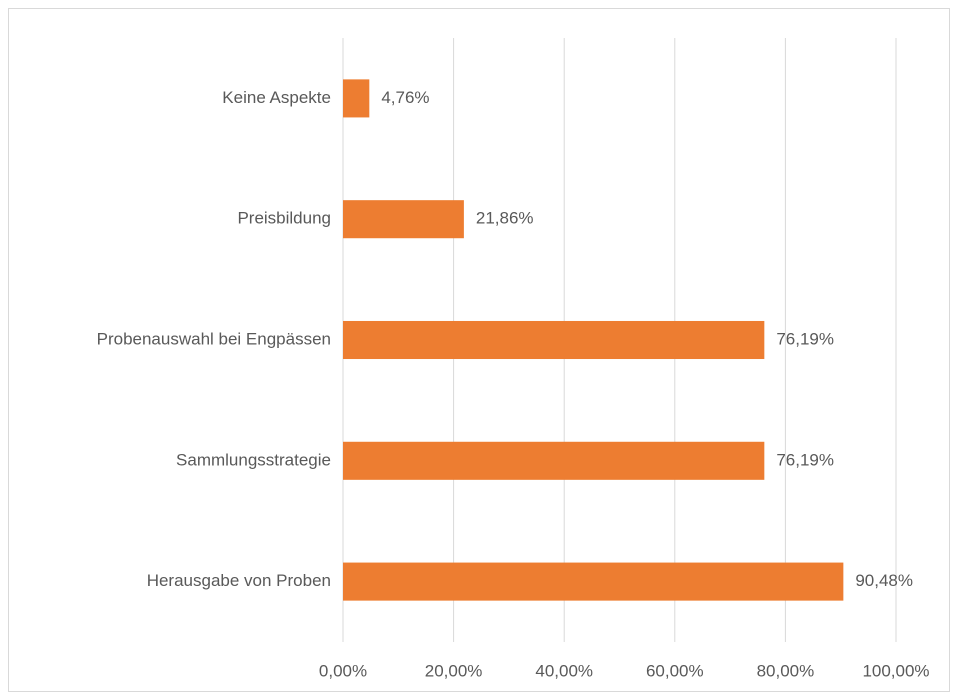 The image size is (957, 700). I want to click on y-tick-label: Probenauswahl bei Engpässen, so click(214, 338).